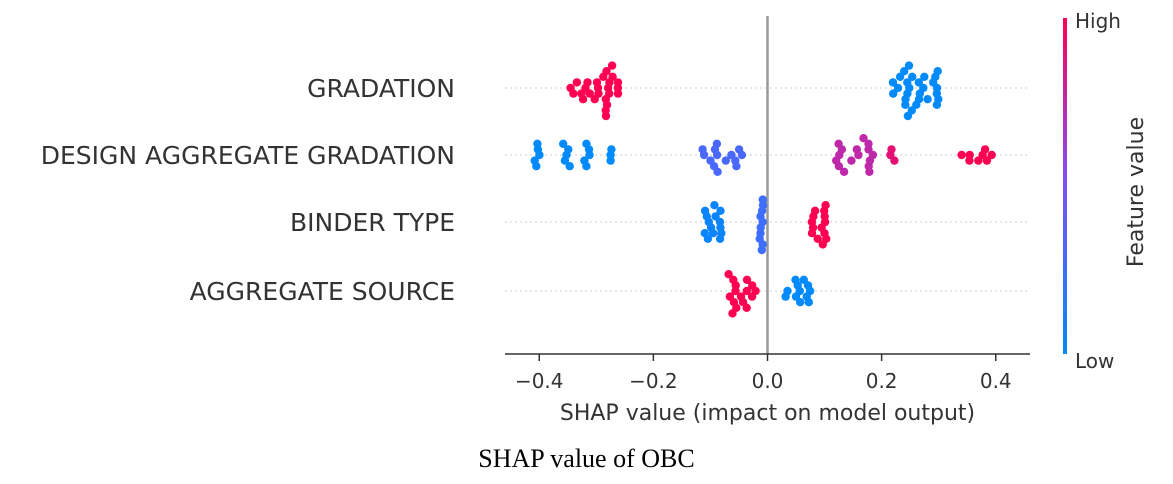 Image resolution: width=1173 pixels, height=484 pixels. What do you see at coordinates (1094, 361) in the screenshot?
I see `colorbar-low-label: Low` at bounding box center [1094, 361].